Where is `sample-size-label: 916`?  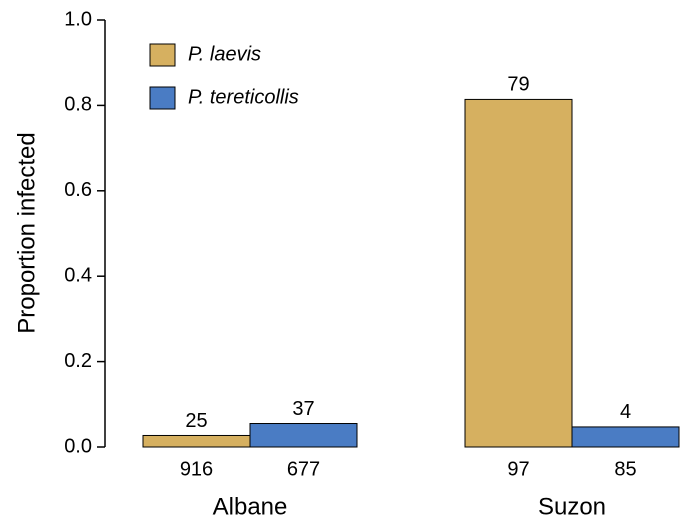
sample-size-label: 916 is located at coordinates (196, 469).